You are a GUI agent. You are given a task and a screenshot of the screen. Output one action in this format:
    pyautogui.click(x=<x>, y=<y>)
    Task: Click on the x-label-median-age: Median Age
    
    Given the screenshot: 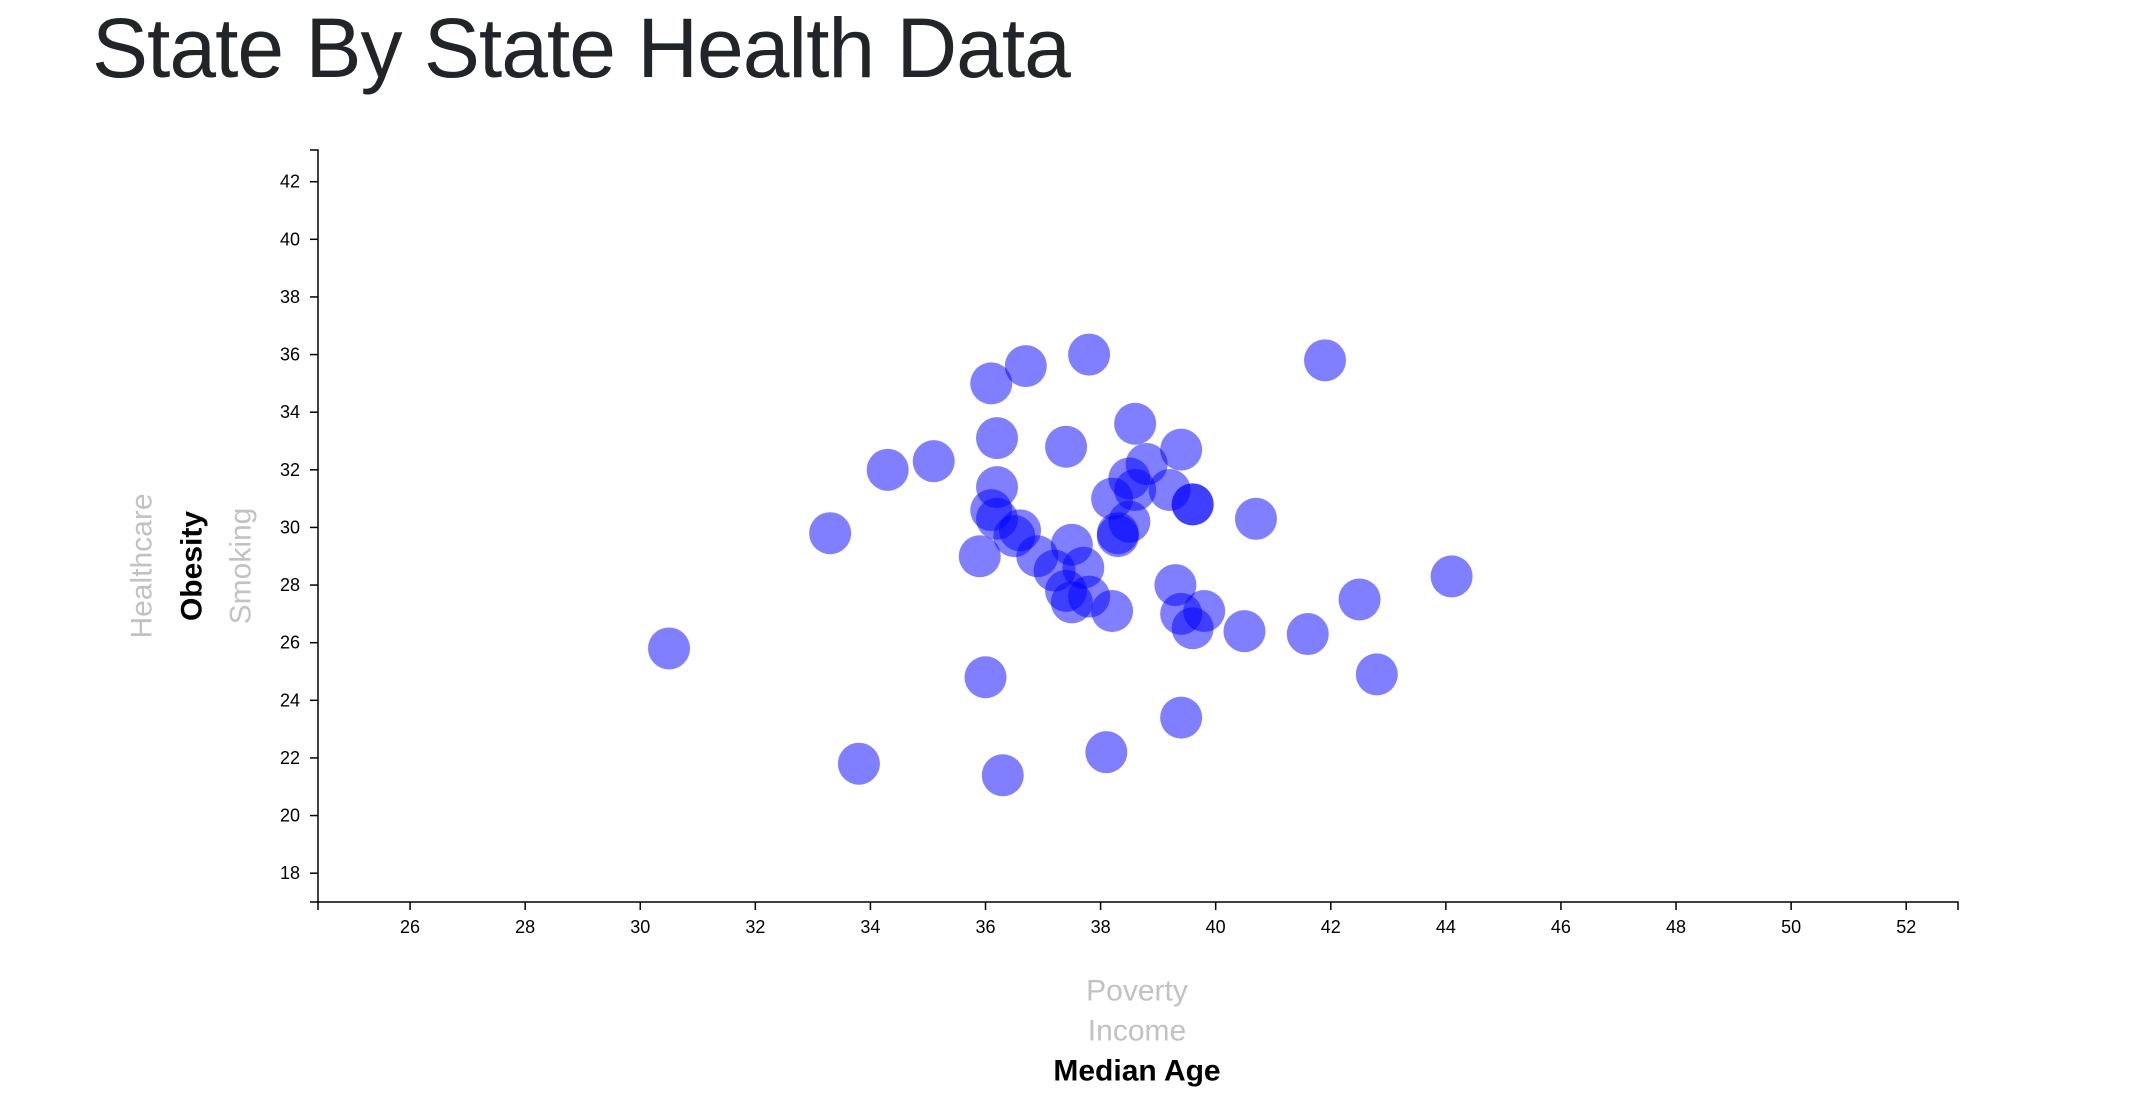 What is the action you would take?
    pyautogui.click(x=1136, y=1071)
    